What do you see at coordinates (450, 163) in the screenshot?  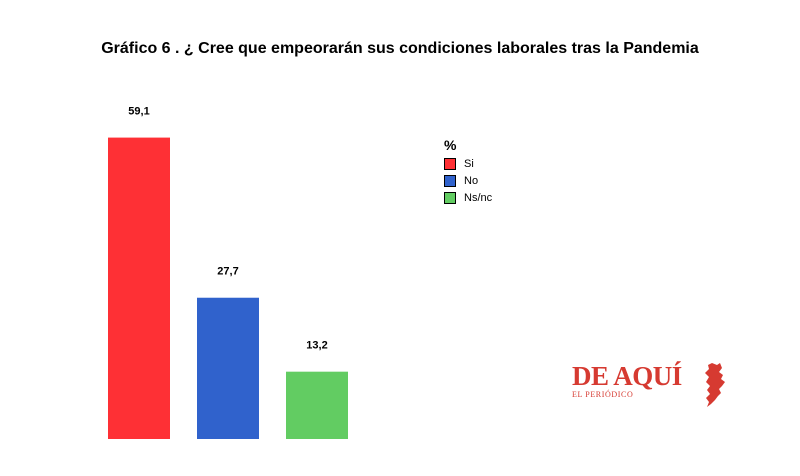 I see `legend-swatch-si` at bounding box center [450, 163].